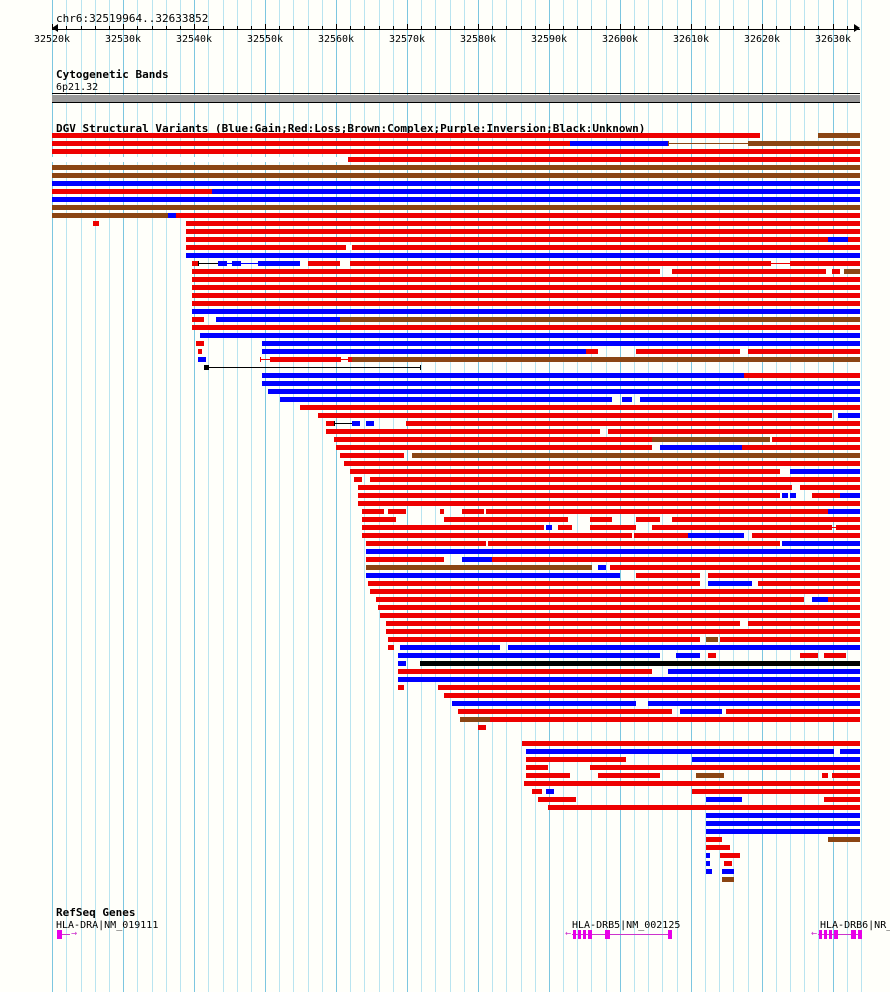 This screenshot has width=890, height=992. I want to click on cytoband-bar, so click(456, 98).